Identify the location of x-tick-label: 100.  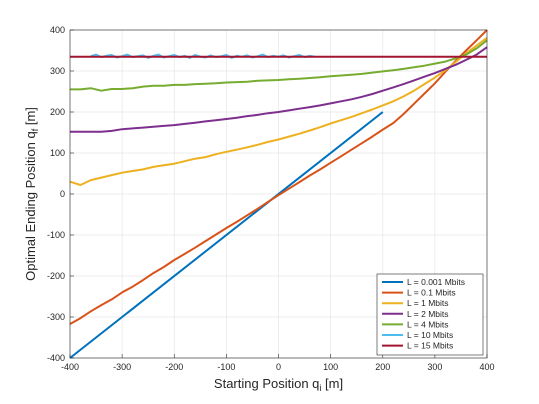
(330, 367).